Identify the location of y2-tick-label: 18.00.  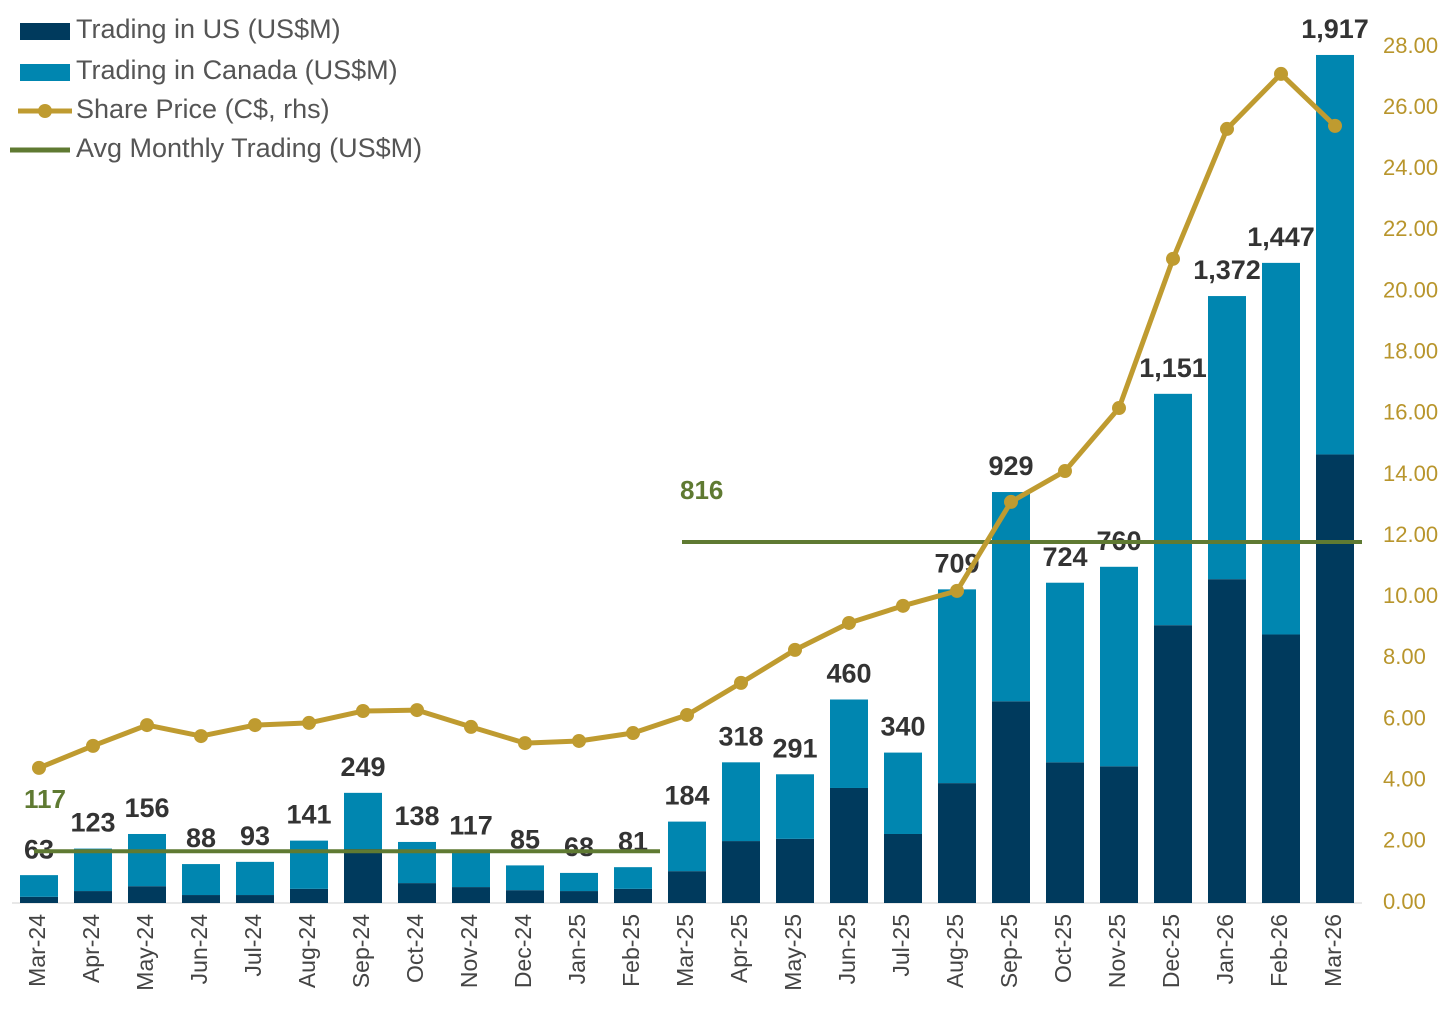
(1410, 351).